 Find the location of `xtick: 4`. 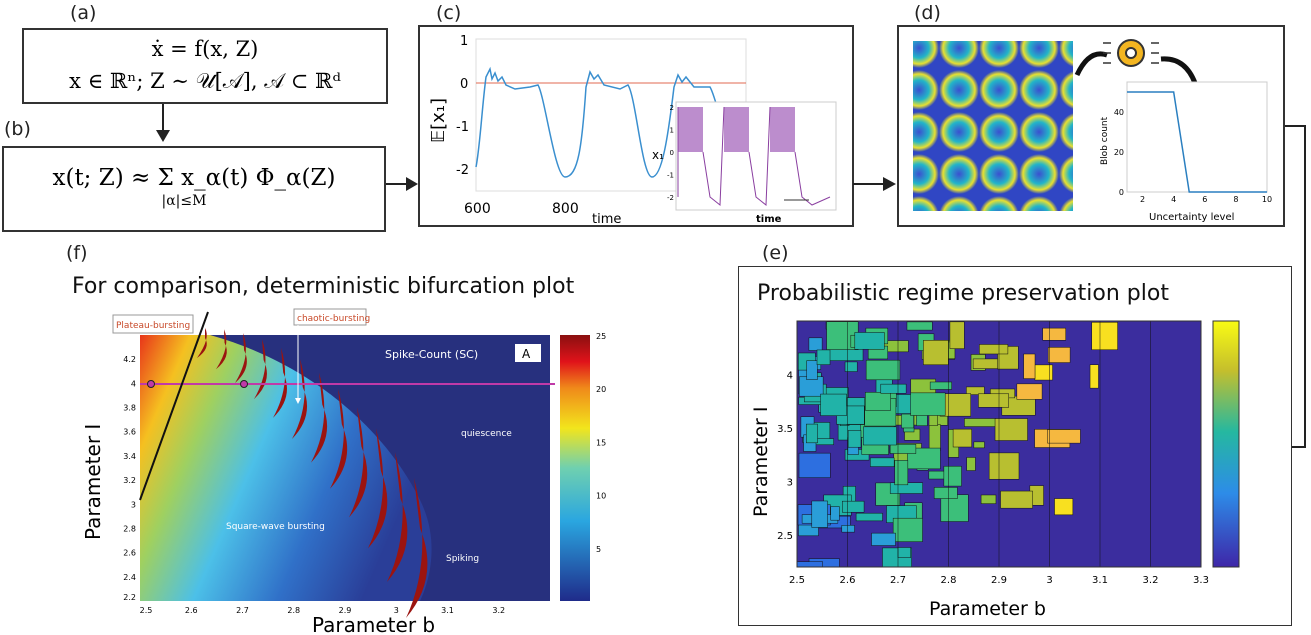

xtick: 4 is located at coordinates (1173, 199).